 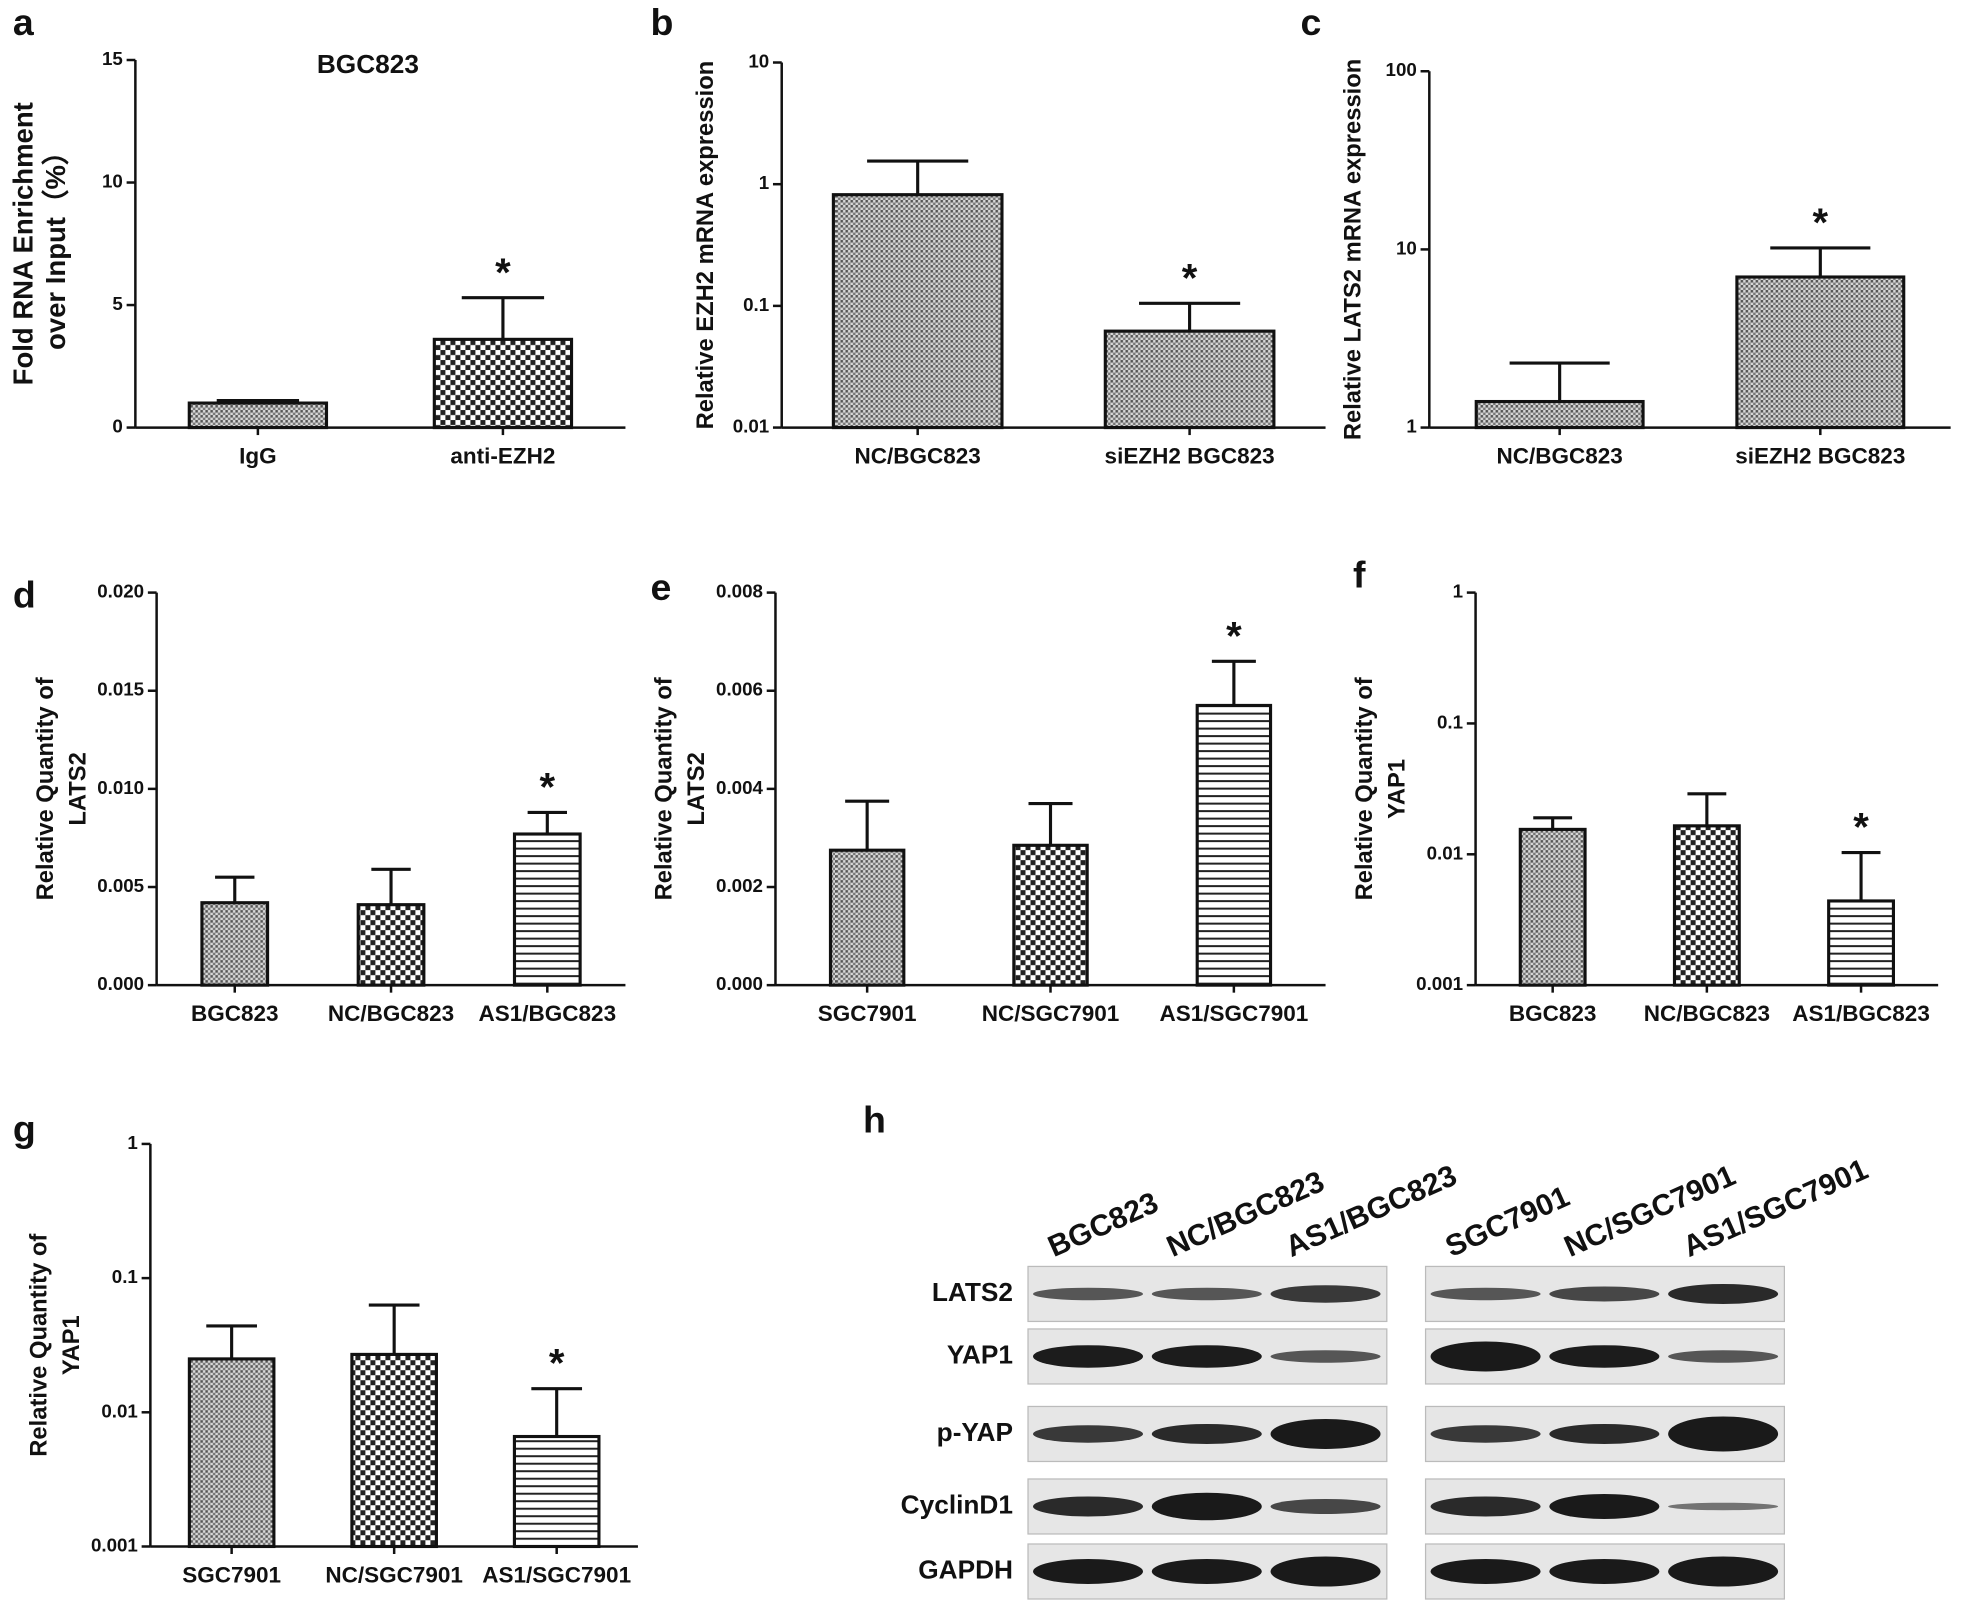 What do you see at coordinates (661, 22) in the screenshot?
I see `panel-label: b` at bounding box center [661, 22].